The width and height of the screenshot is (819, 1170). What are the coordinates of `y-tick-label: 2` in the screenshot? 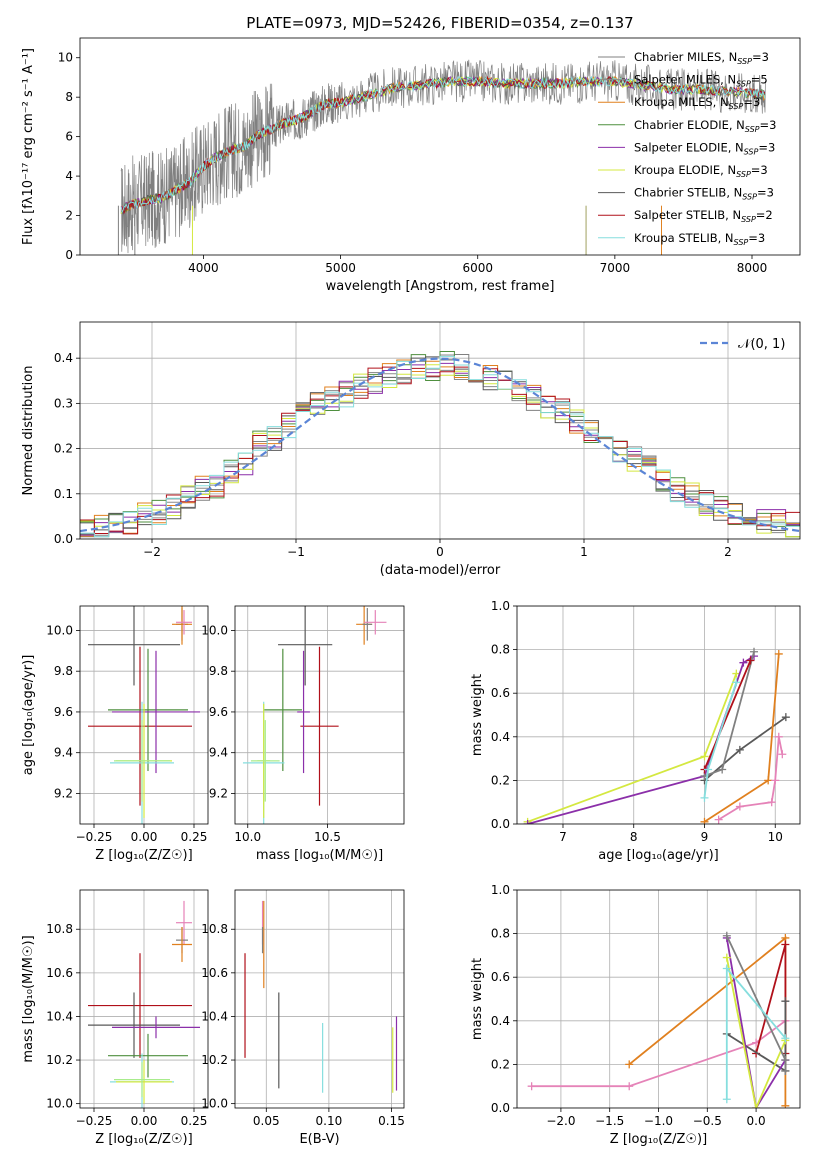 It's located at (69, 216).